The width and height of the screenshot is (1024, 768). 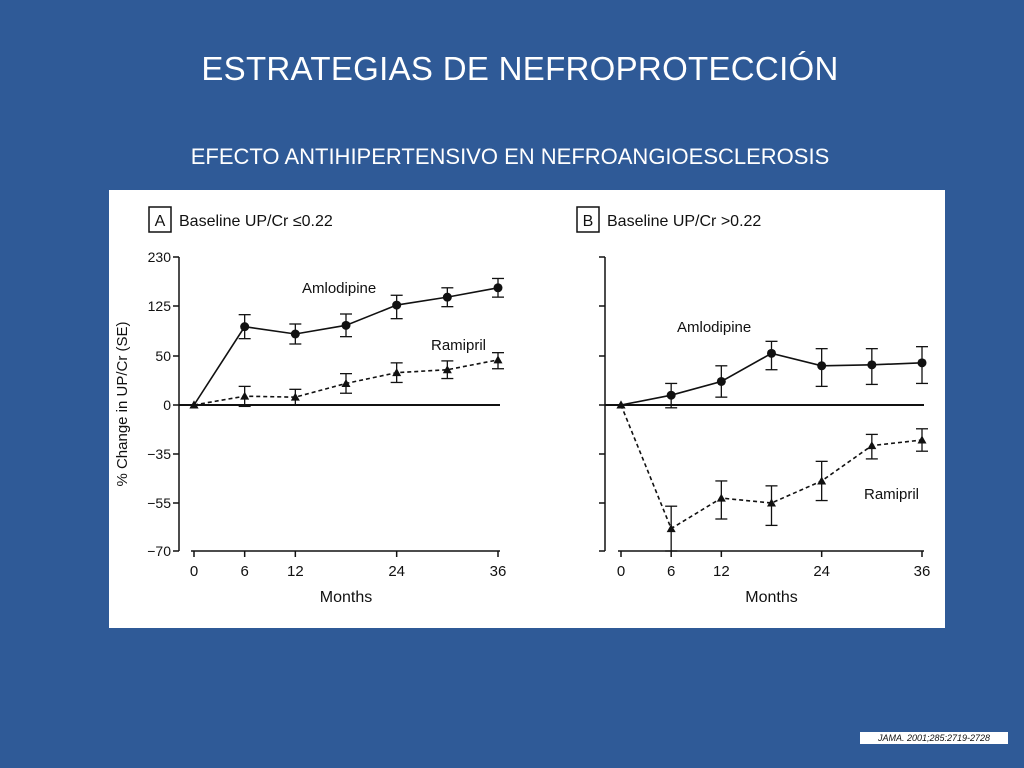 What do you see at coordinates (934, 738) in the screenshot?
I see `citation: JAMA. 2001;285:2719-2728` at bounding box center [934, 738].